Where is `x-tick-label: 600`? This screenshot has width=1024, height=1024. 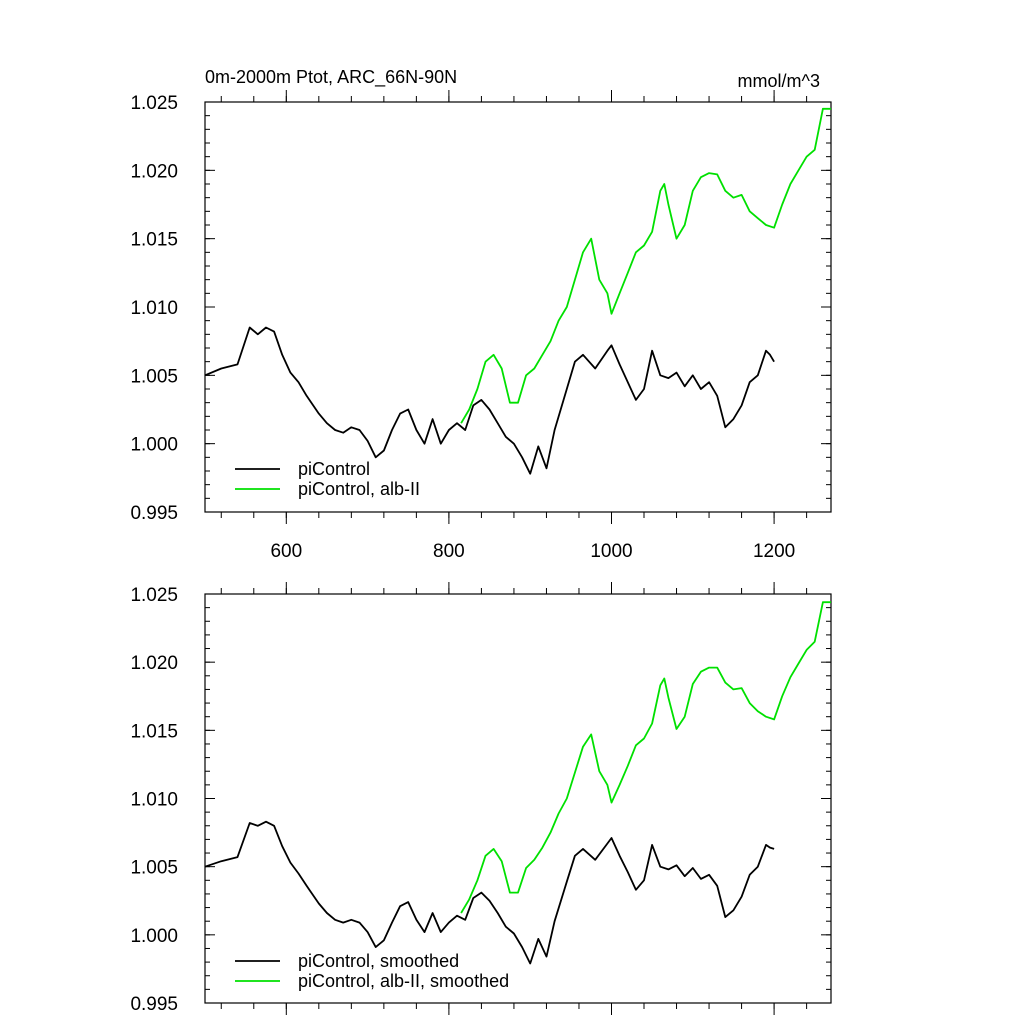 x-tick-label: 600 is located at coordinates (286, 551).